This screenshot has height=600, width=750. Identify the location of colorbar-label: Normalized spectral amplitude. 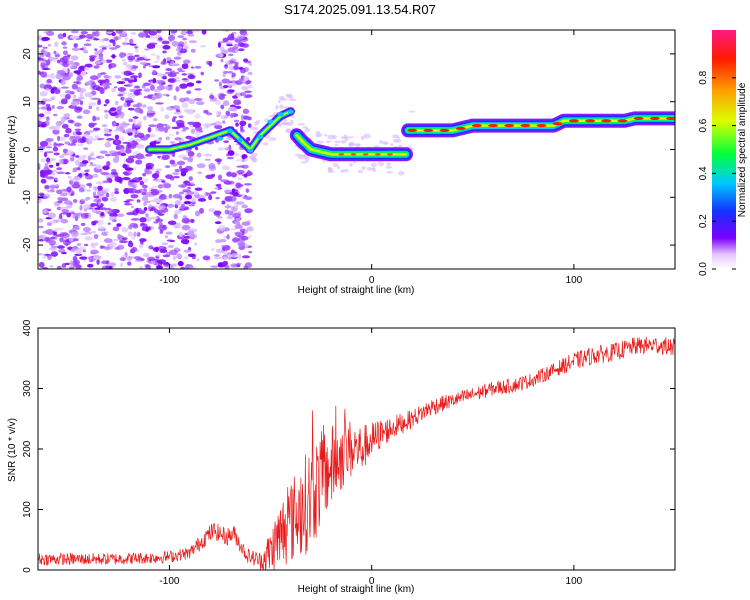
(742, 149).